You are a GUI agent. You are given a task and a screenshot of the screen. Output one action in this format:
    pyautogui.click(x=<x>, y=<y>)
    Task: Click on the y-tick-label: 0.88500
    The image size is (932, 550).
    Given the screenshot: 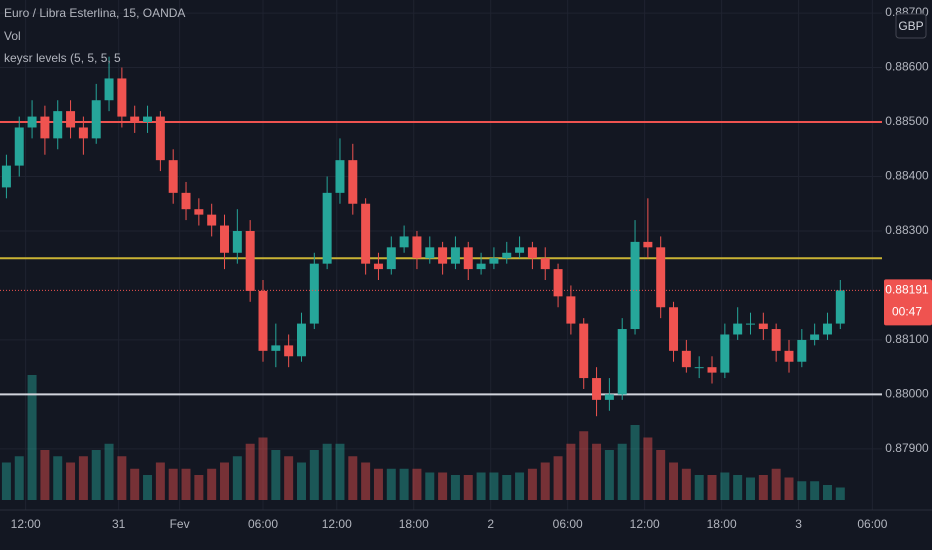 What is the action you would take?
    pyautogui.click(x=907, y=121)
    